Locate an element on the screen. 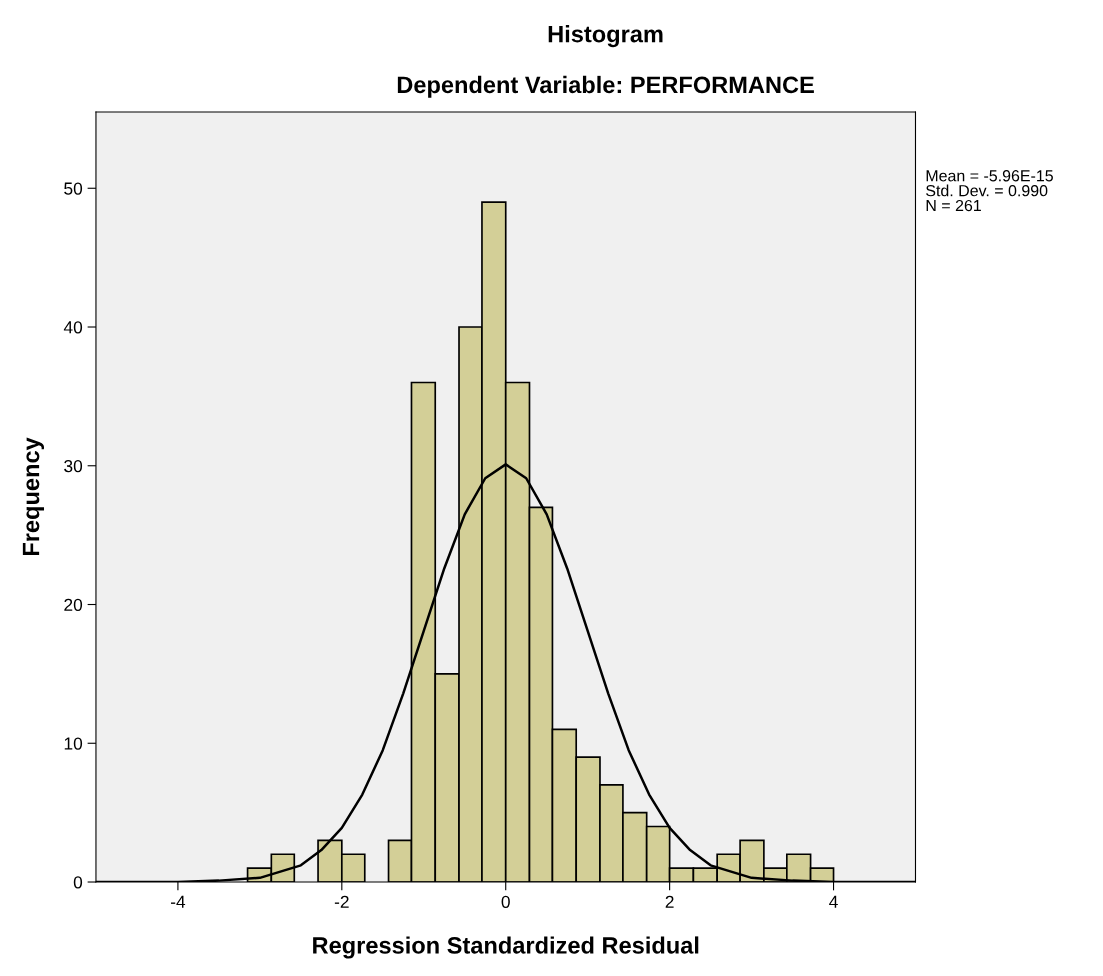 The height and width of the screenshot is (976, 1103). text: N = 261 is located at coordinates (953, 205).